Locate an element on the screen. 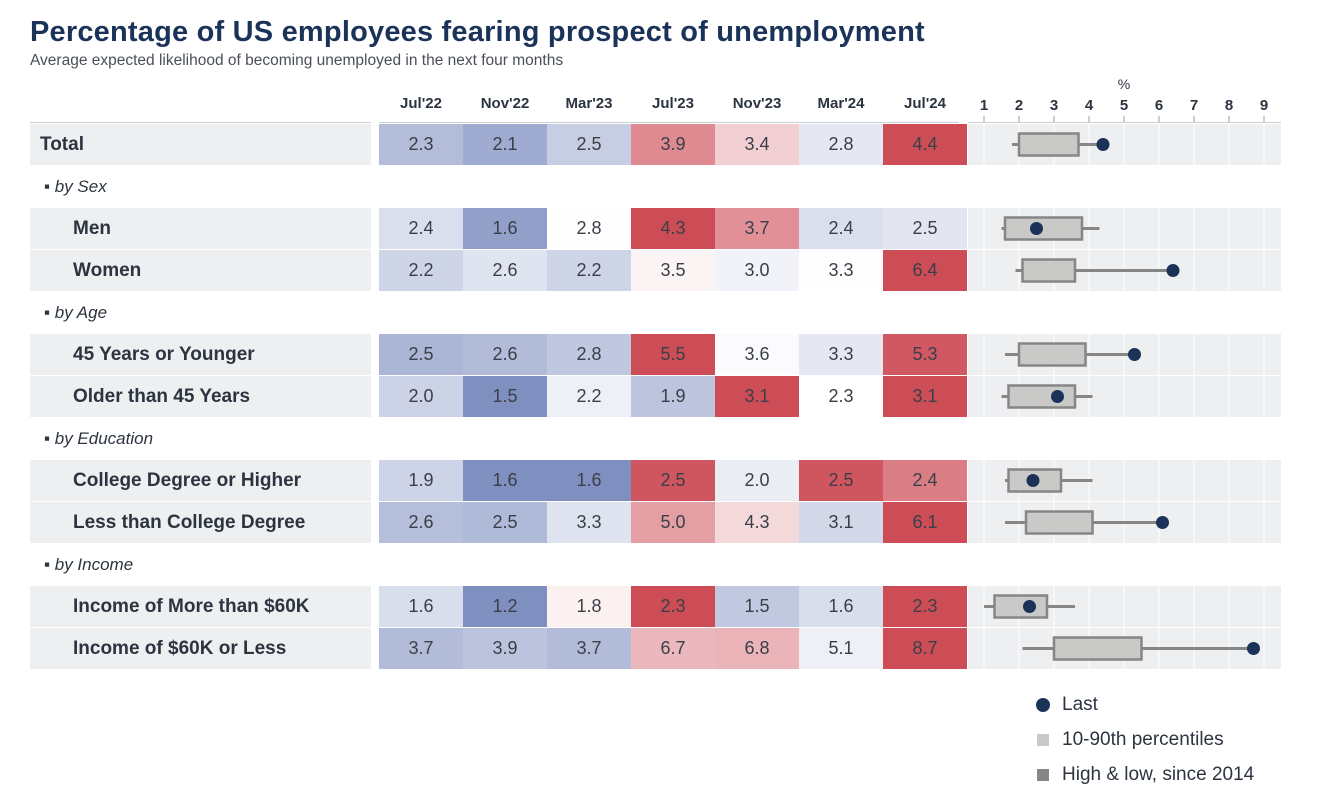 Image resolution: width=1330 pixels, height=793 pixels. axis-tick-label: 6 is located at coordinates (1159, 105).